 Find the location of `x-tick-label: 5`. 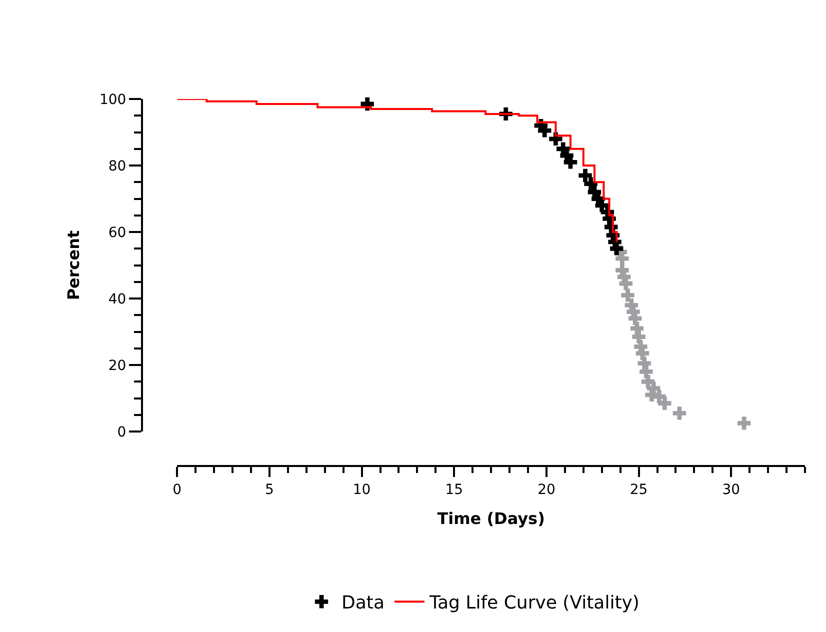

x-tick-label: 5 is located at coordinates (269, 490).